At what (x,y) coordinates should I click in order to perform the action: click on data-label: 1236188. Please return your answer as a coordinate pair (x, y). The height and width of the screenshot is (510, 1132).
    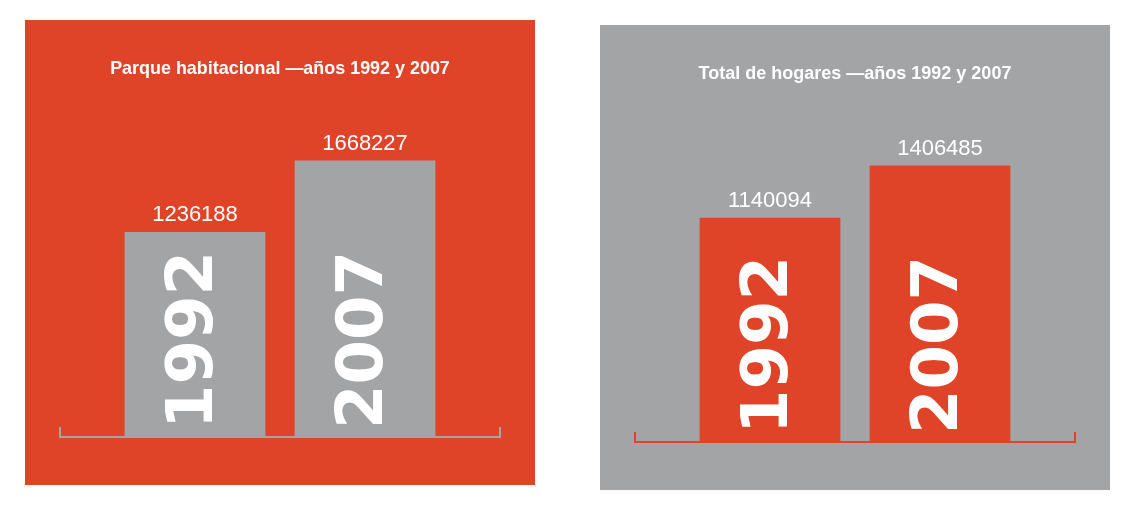
    Looking at the image, I should click on (195, 214).